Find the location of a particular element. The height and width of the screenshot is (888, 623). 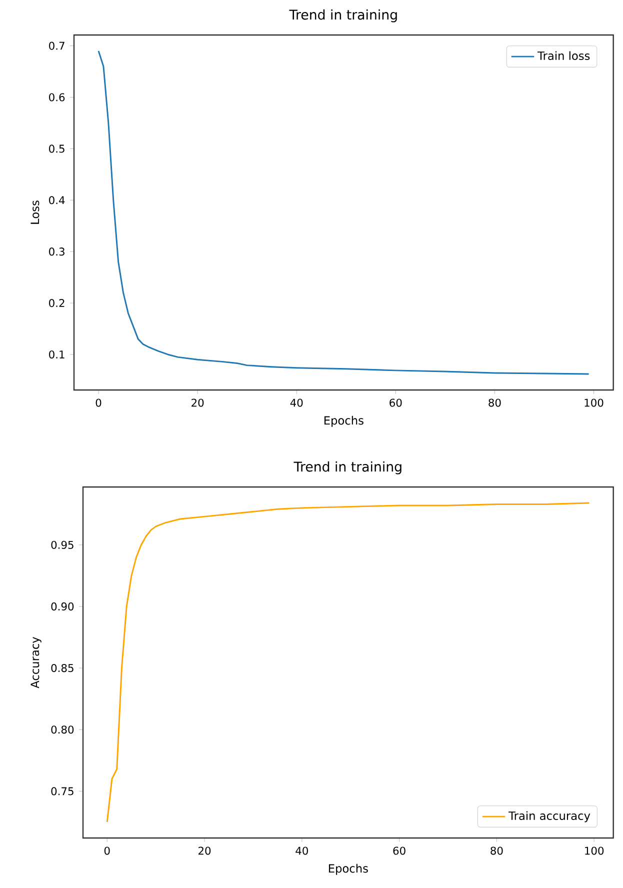

y-tick-label: 0.4 is located at coordinates (57, 200).